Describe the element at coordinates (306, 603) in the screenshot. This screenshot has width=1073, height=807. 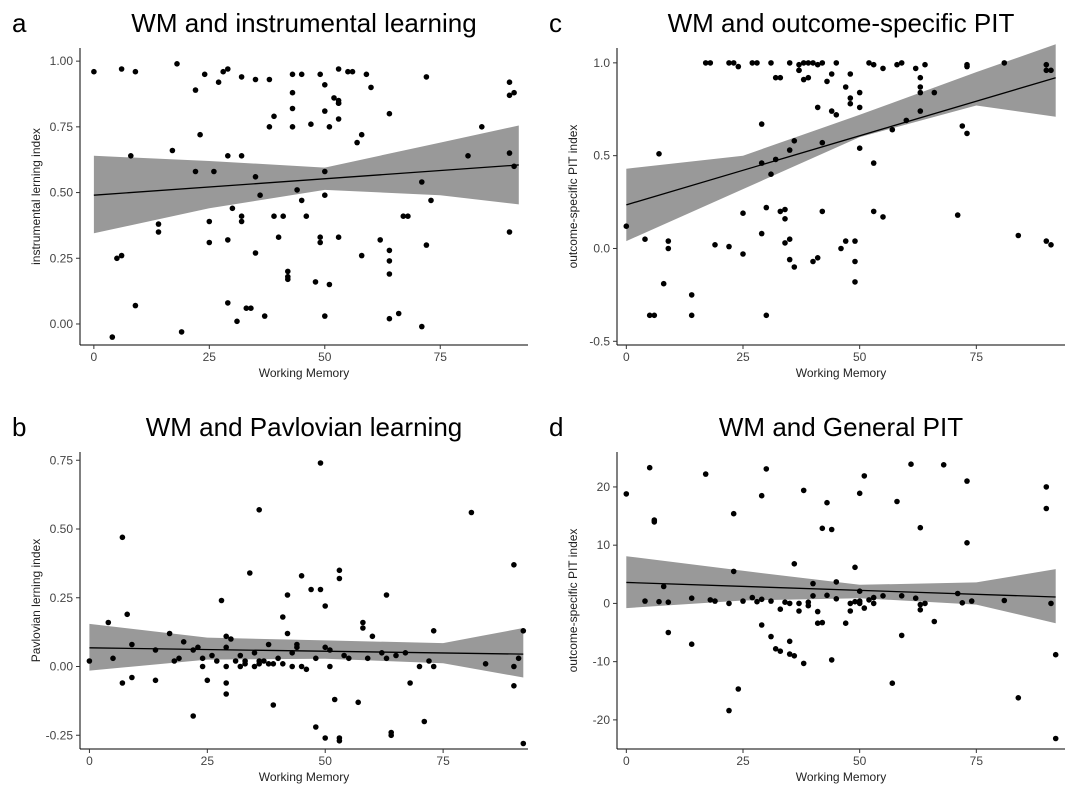
I see `scatter-points` at that location.